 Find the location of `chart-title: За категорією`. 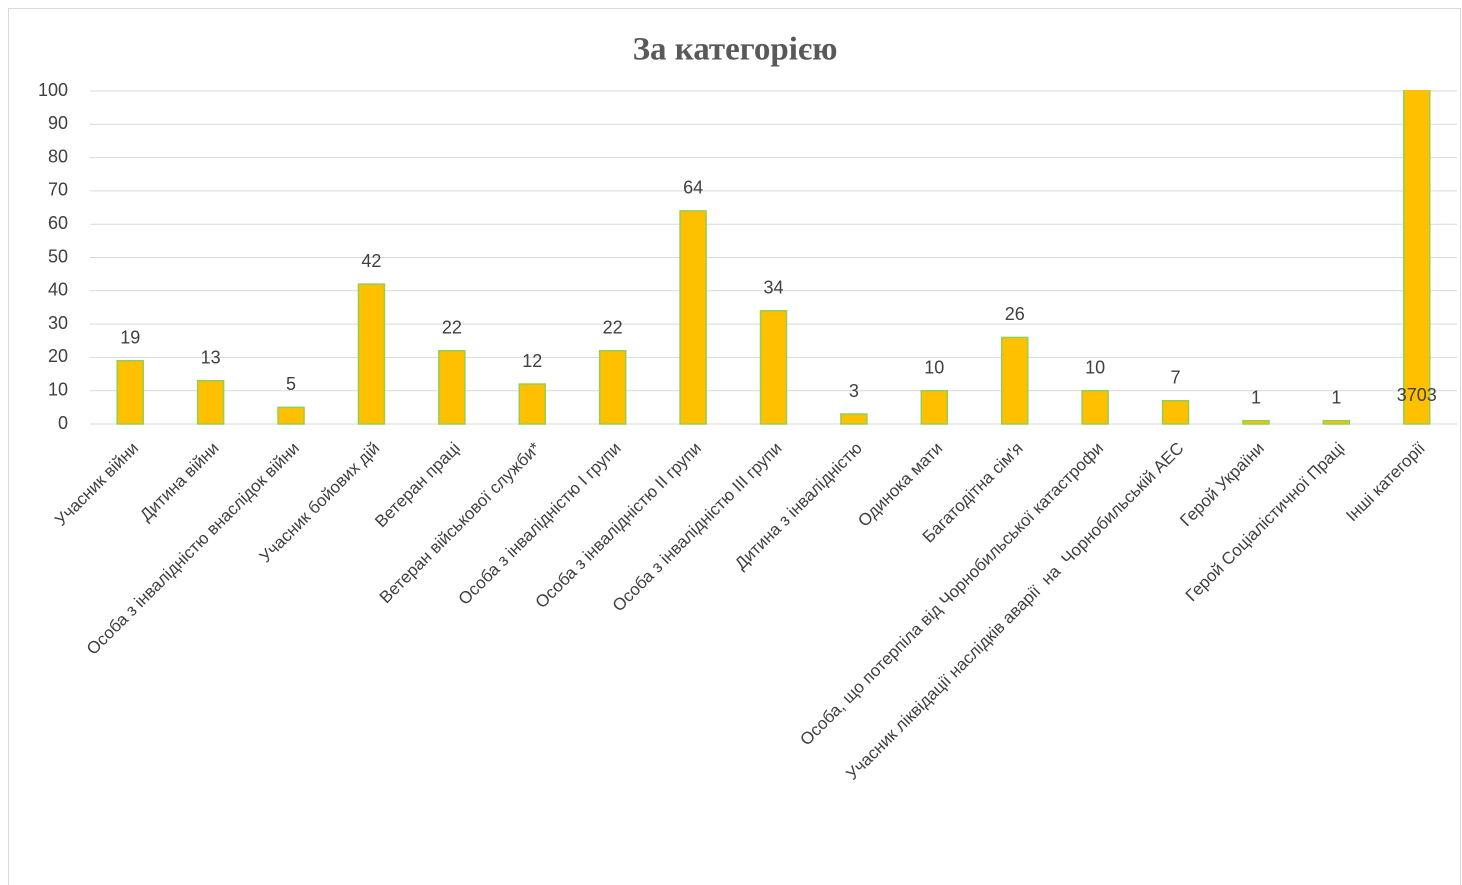

chart-title: За категорією is located at coordinates (735, 50).